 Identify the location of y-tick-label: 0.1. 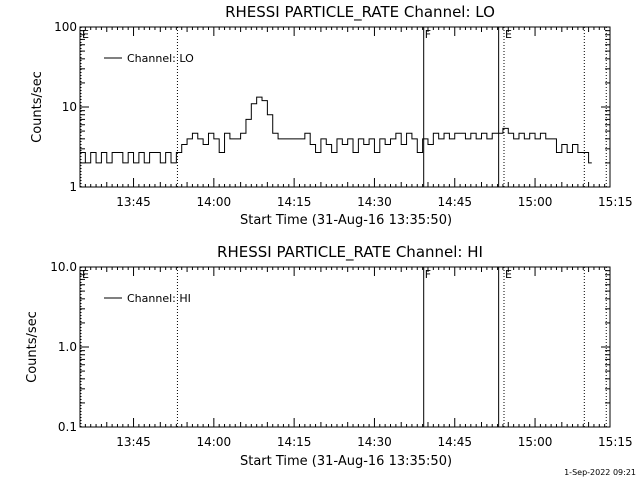
(67, 427).